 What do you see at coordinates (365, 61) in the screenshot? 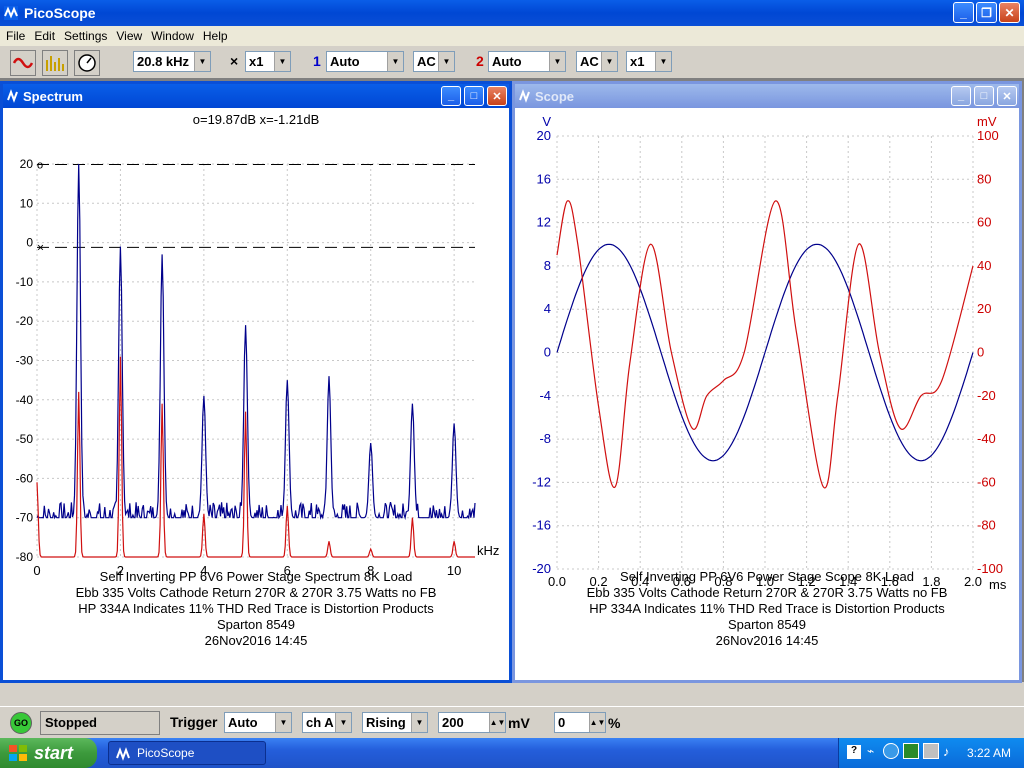
I see `channel-a-range-select: Auto ▼` at bounding box center [365, 61].